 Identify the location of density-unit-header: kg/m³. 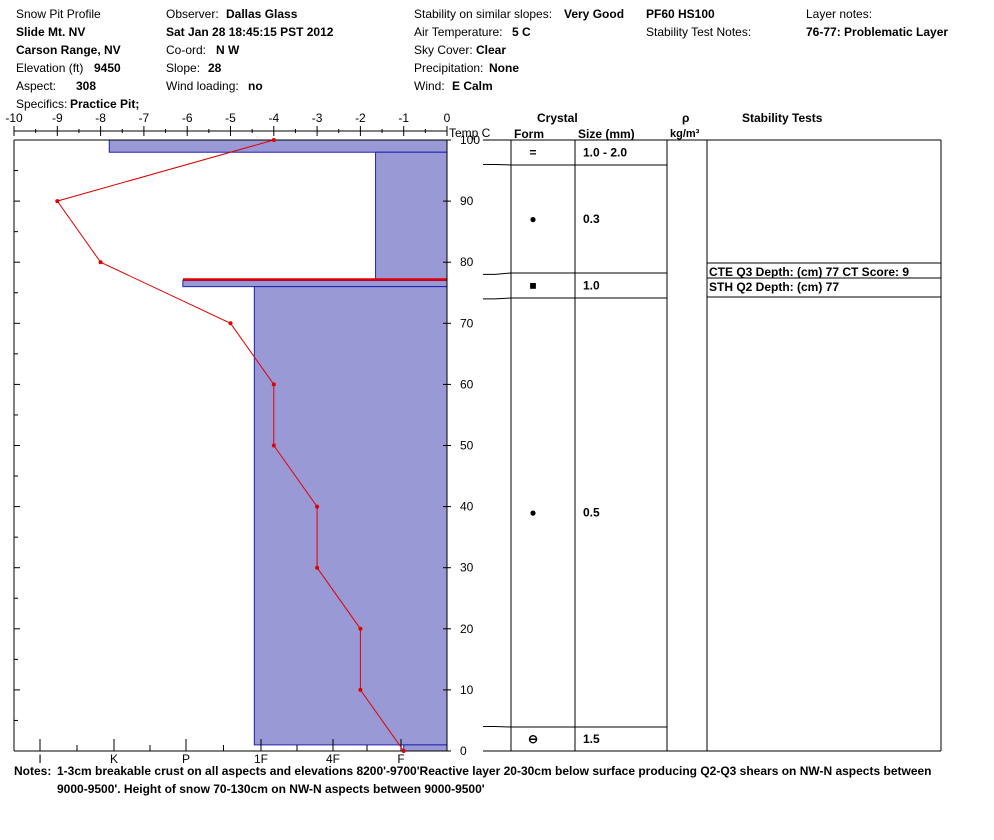
(685, 134).